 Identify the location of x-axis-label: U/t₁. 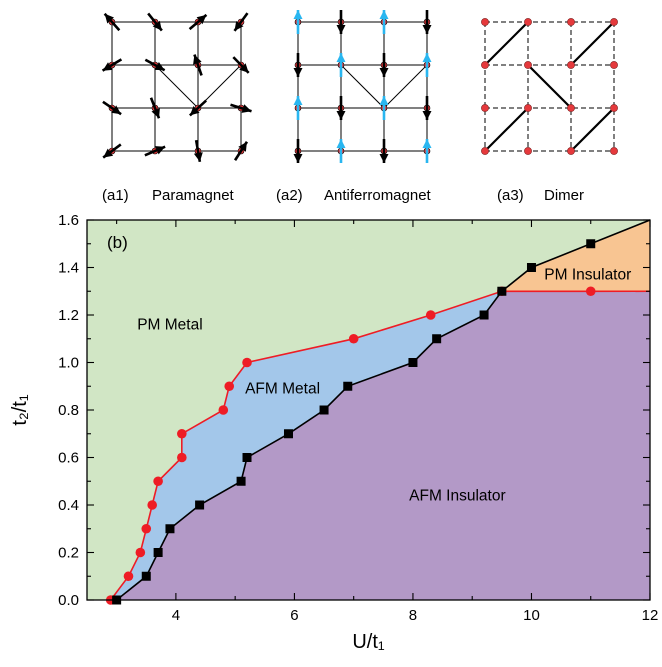
(368, 642).